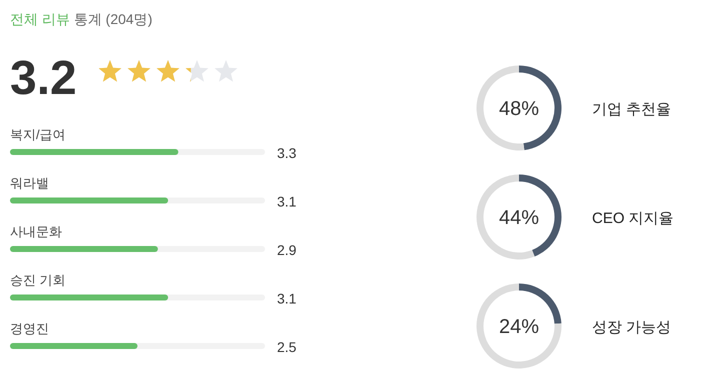 This screenshot has width=725, height=383. I want to click on text: 48%, so click(519, 109).